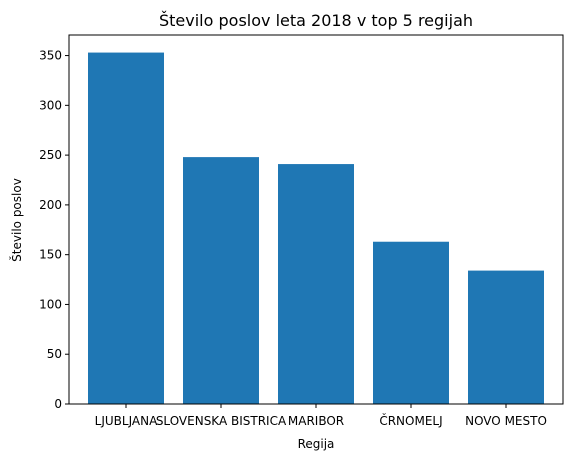 The image size is (574, 460). Describe the element at coordinates (126, 421) in the screenshot. I see `x-tick-label-0: LJUBLJANA` at that location.